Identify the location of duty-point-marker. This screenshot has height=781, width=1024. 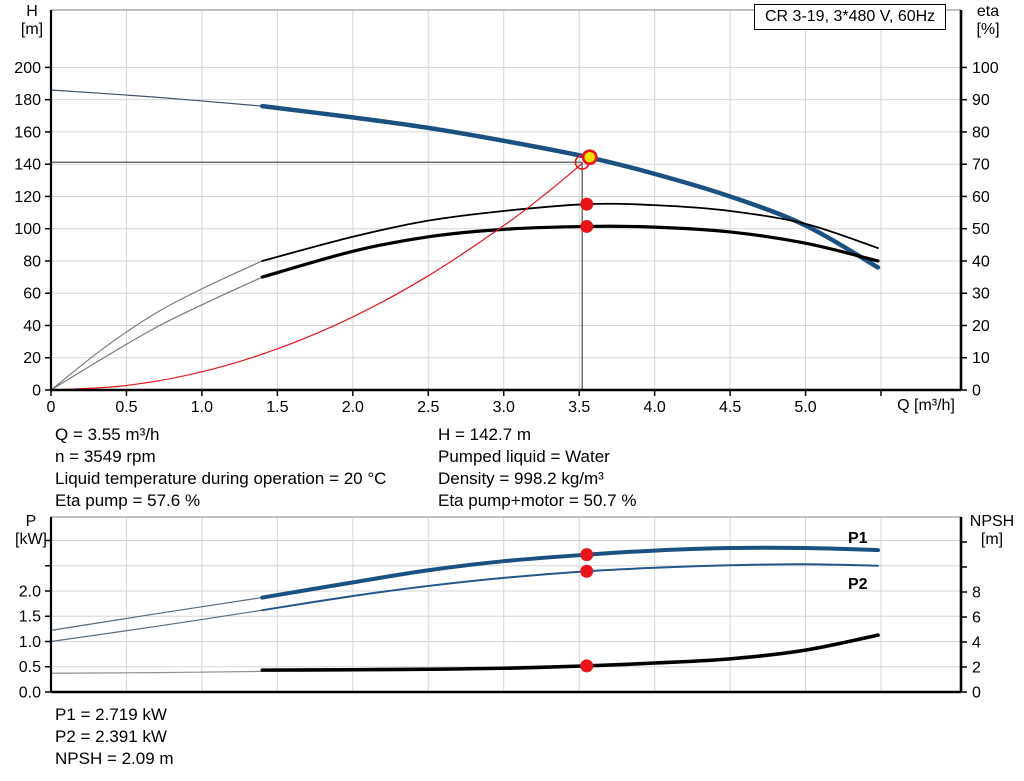
(589, 157).